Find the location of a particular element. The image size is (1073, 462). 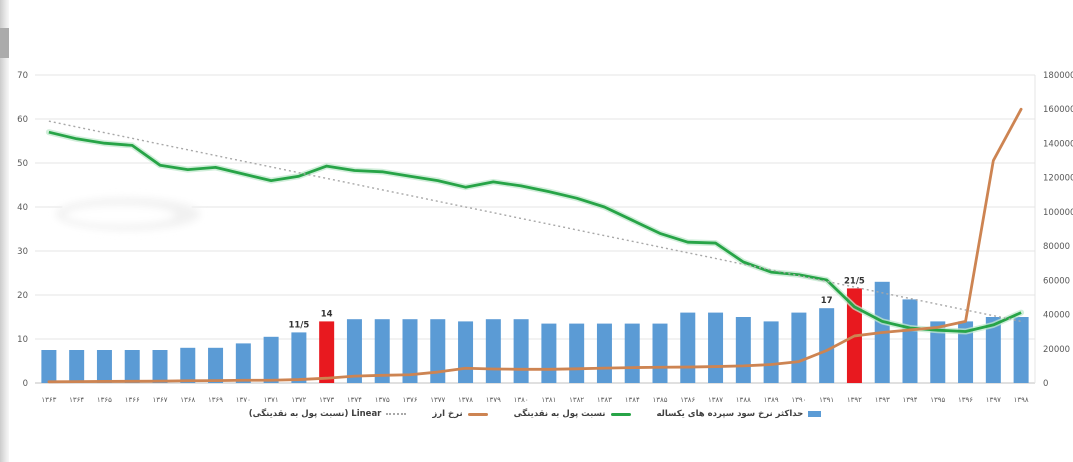

legend-item-linear-trend: Linear (نسبت پول به نقدینگی) is located at coordinates (328, 414).